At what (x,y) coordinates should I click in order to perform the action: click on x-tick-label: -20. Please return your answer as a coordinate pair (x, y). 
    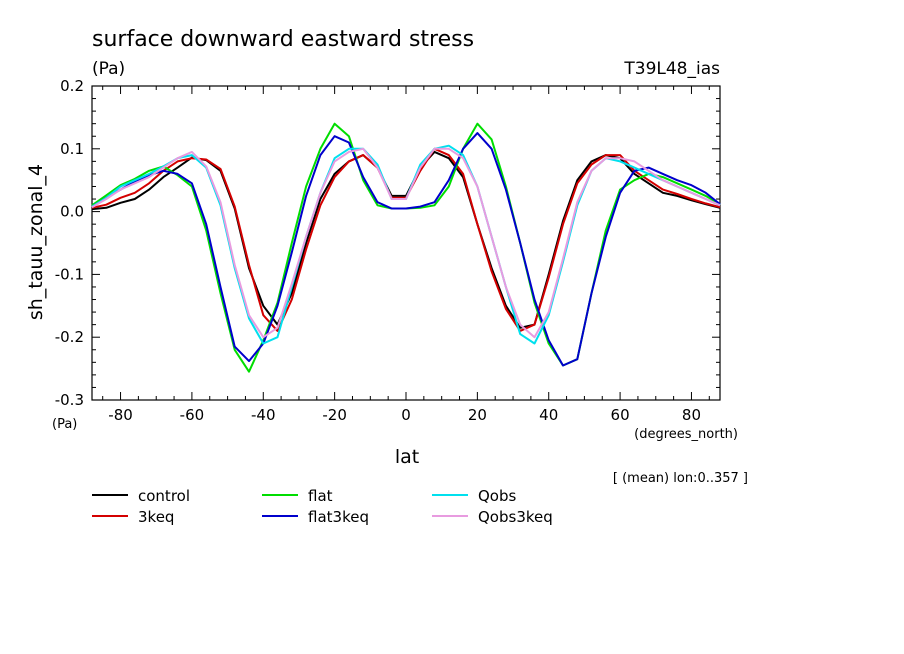
    Looking at the image, I should click on (334, 415).